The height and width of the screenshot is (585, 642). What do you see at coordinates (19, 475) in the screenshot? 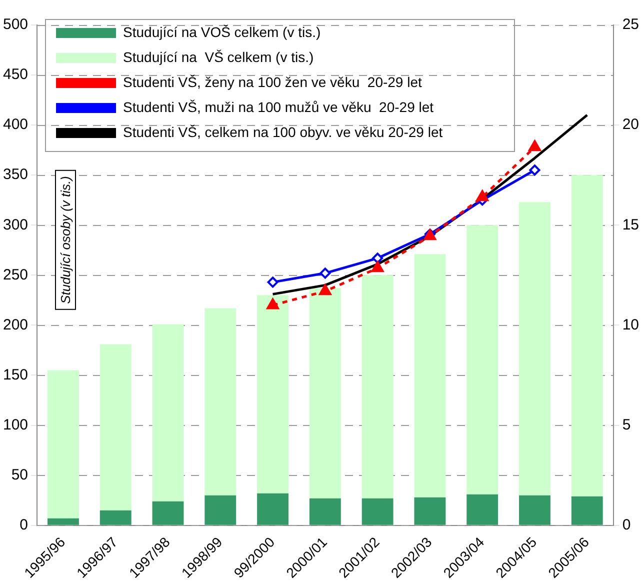
I see `y-tick-label: 50` at bounding box center [19, 475].